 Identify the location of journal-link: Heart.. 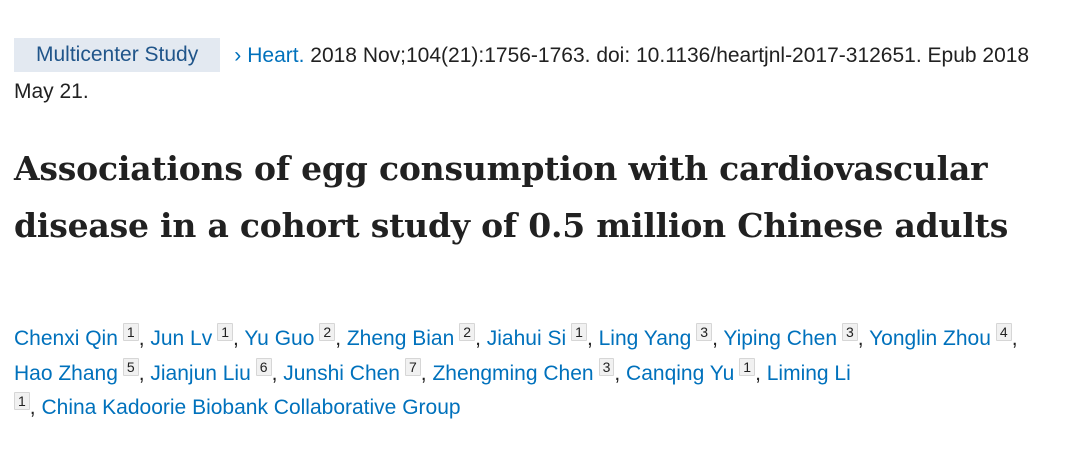
(276, 55).